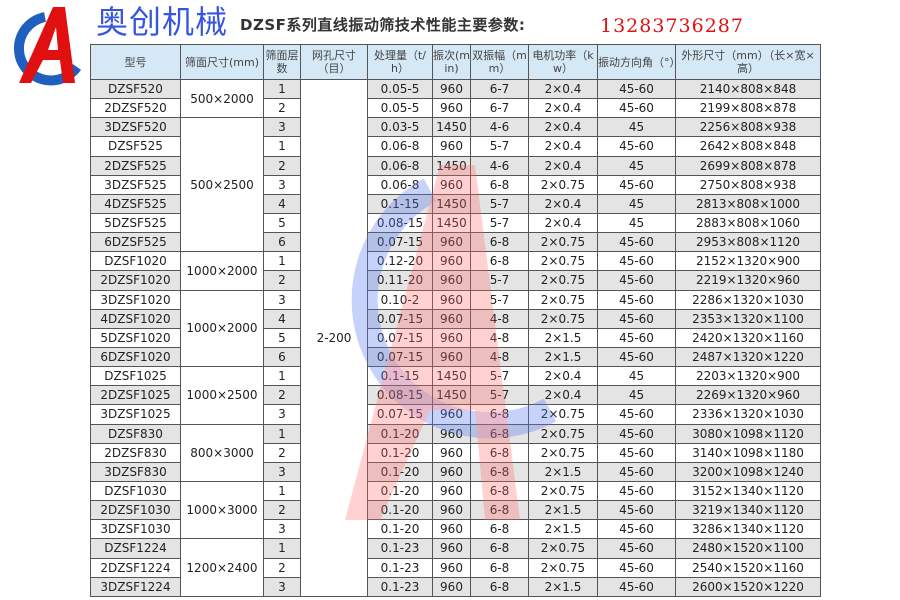  I want to click on table-cell: 0.06-8, so click(400, 165).